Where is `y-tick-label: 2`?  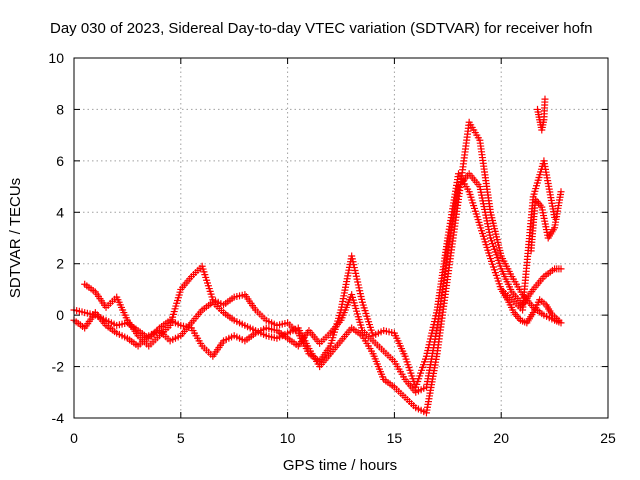
y-tick-label: 2 is located at coordinates (60, 264).